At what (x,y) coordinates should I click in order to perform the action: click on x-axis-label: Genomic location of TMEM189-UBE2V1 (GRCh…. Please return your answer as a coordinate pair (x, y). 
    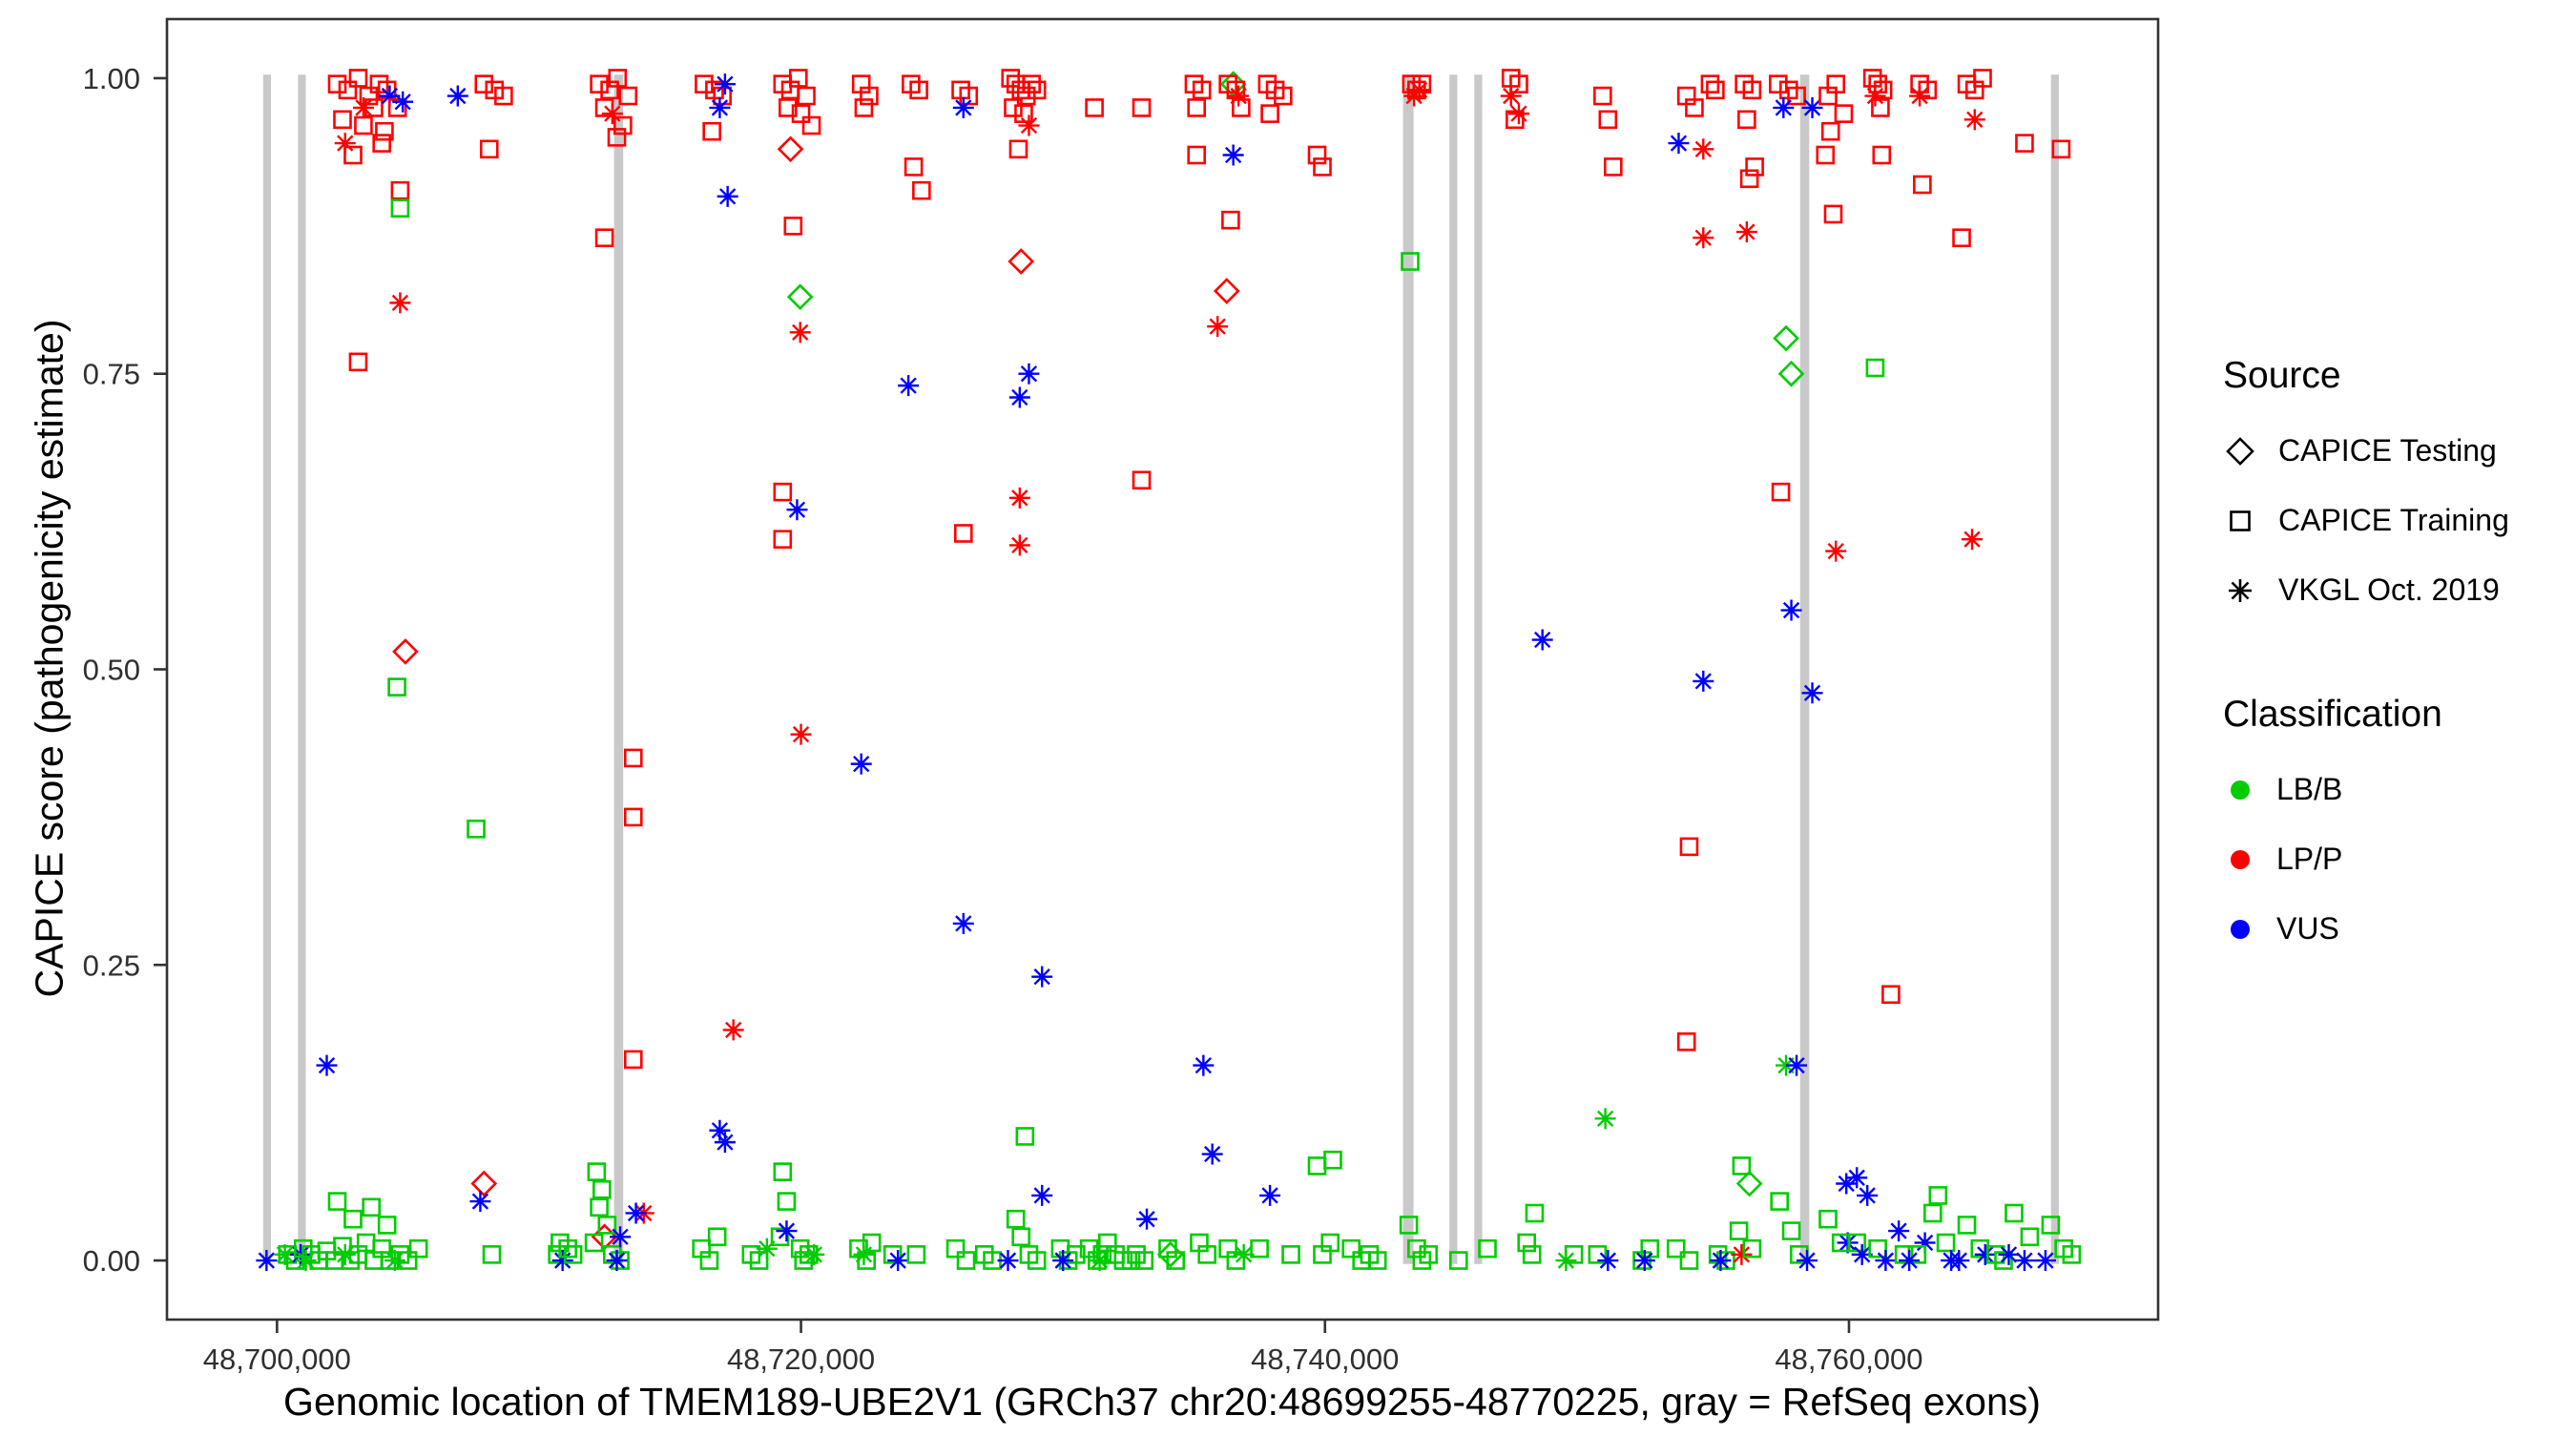
    Looking at the image, I should click on (1162, 1402).